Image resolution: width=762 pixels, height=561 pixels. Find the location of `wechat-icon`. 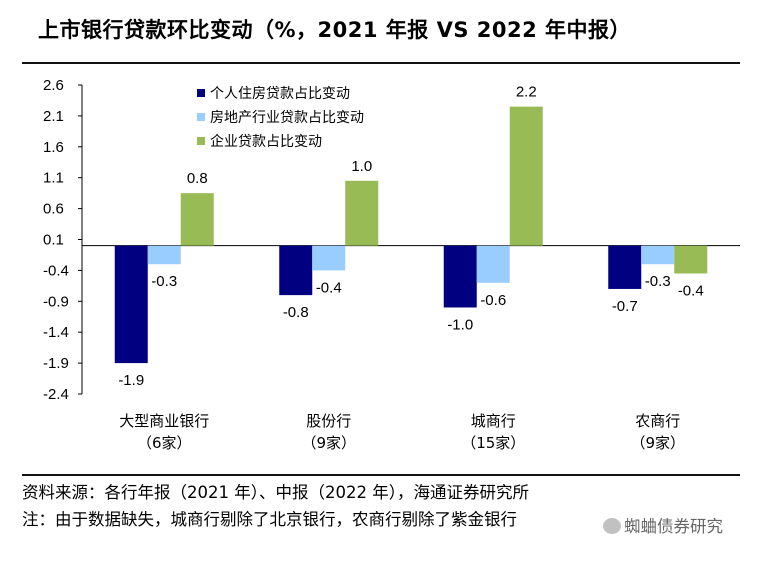

wechat-icon is located at coordinates (612, 526).